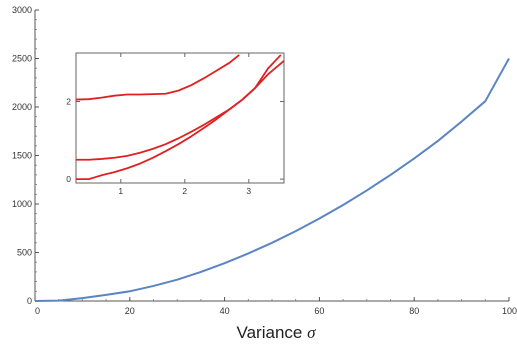 Image resolution: width=517 pixels, height=354 pixels. What do you see at coordinates (509, 311) in the screenshot?
I see `x-tick-label: 100` at bounding box center [509, 311].